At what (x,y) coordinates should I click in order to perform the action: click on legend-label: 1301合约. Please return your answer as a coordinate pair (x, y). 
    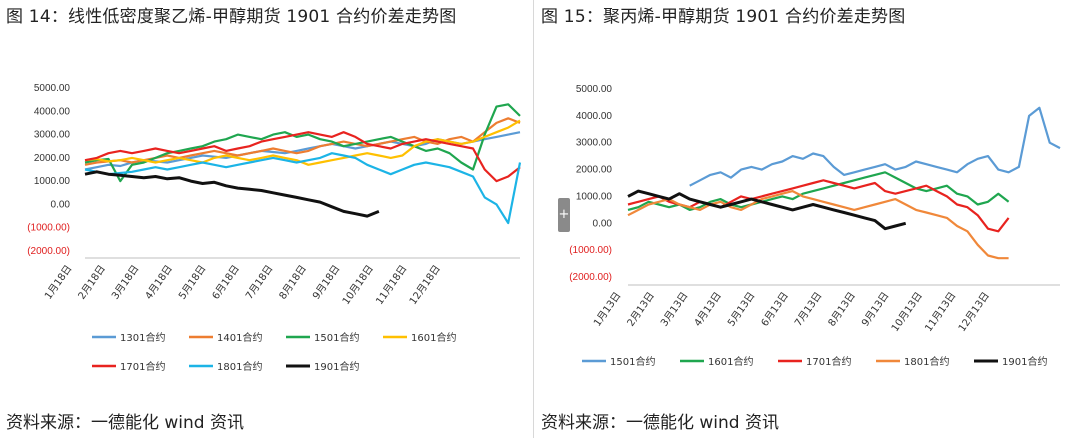
    Looking at the image, I should click on (142, 337).